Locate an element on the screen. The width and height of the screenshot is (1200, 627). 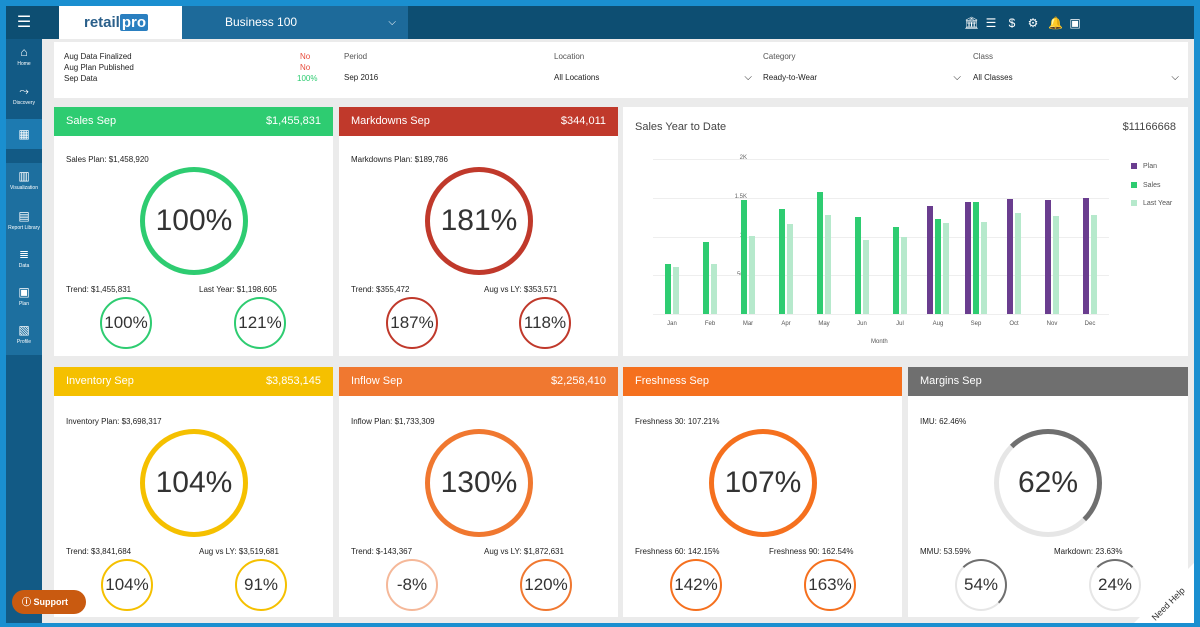
main-percent-ring: 181% is located at coordinates (479, 221).